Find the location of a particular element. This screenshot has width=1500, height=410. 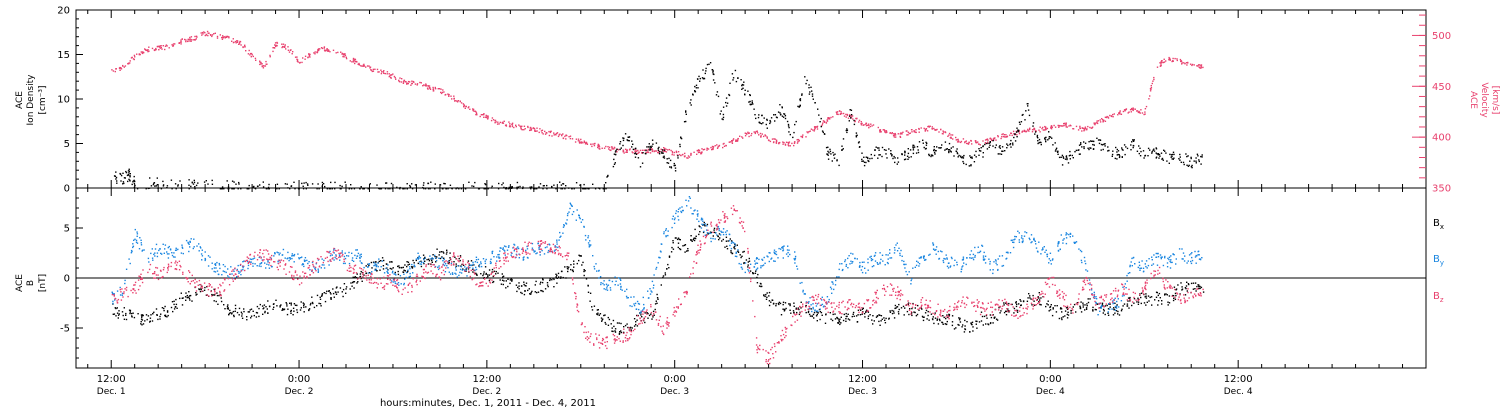

velocity-ylabel-line2: Velocity is located at coordinates (1484, 100).